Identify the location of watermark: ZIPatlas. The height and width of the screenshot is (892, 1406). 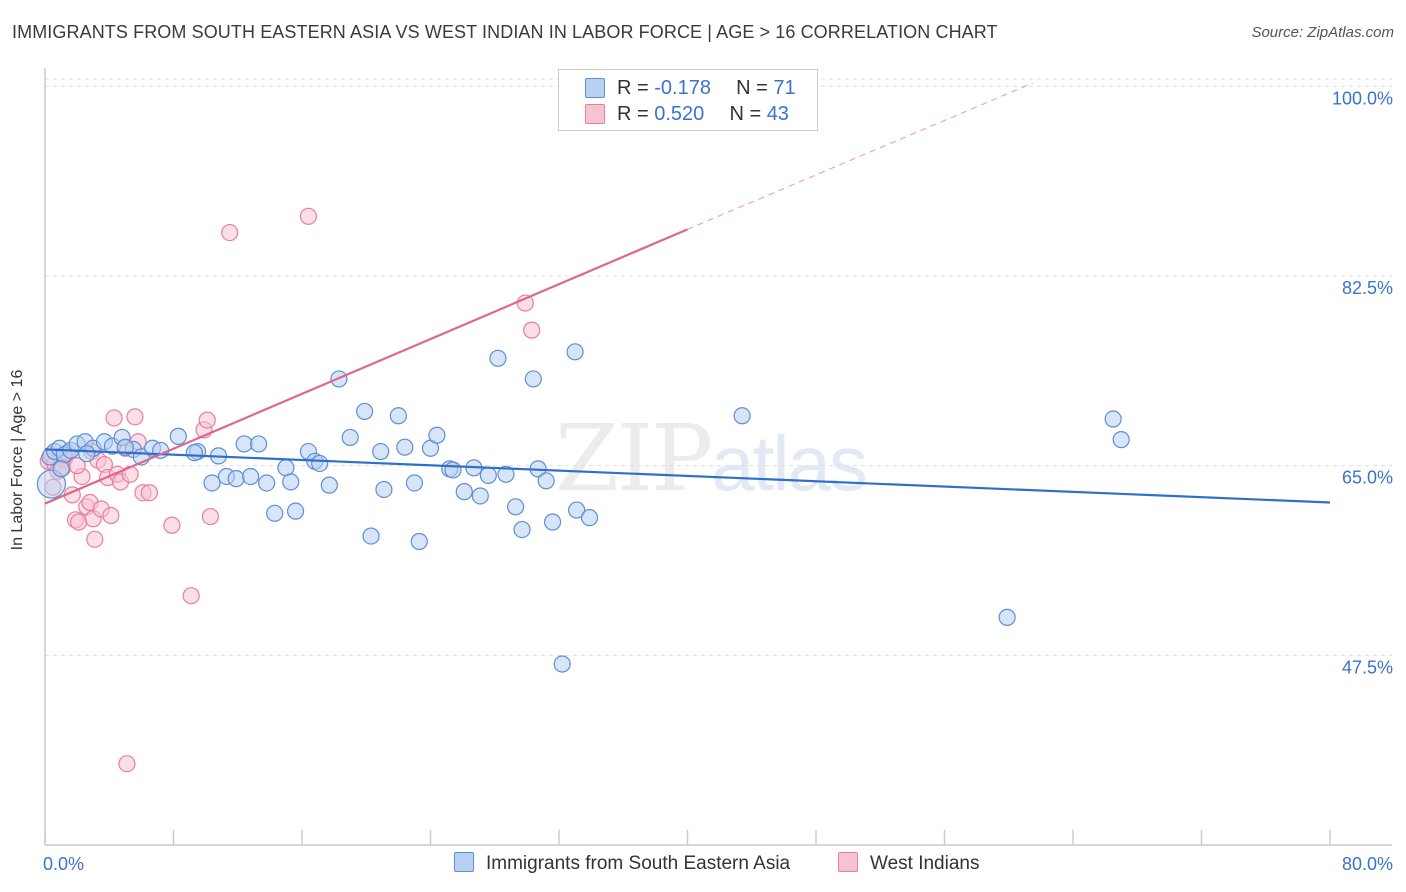
(711, 458).